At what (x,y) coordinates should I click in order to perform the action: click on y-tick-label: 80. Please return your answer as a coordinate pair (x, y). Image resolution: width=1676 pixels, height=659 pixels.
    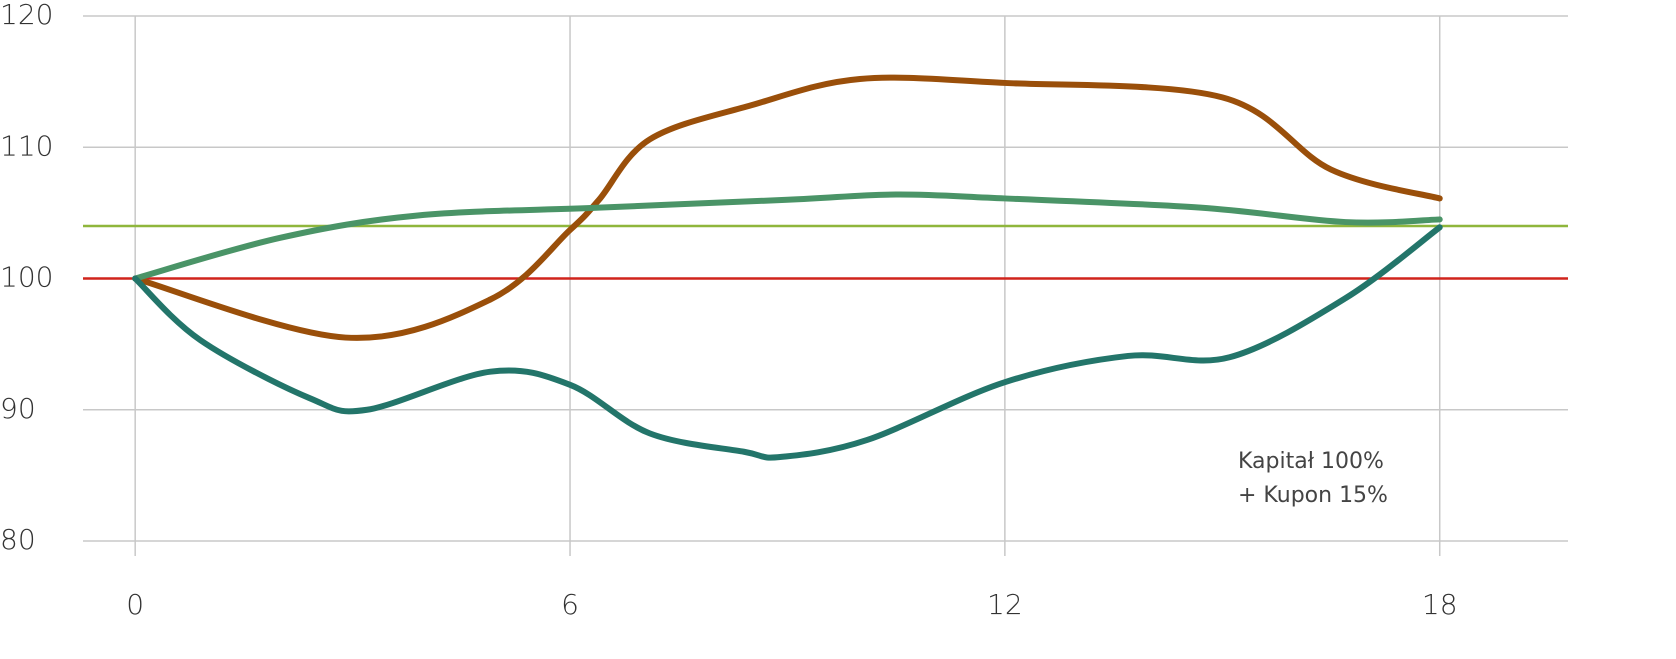
    Looking at the image, I should click on (18, 539).